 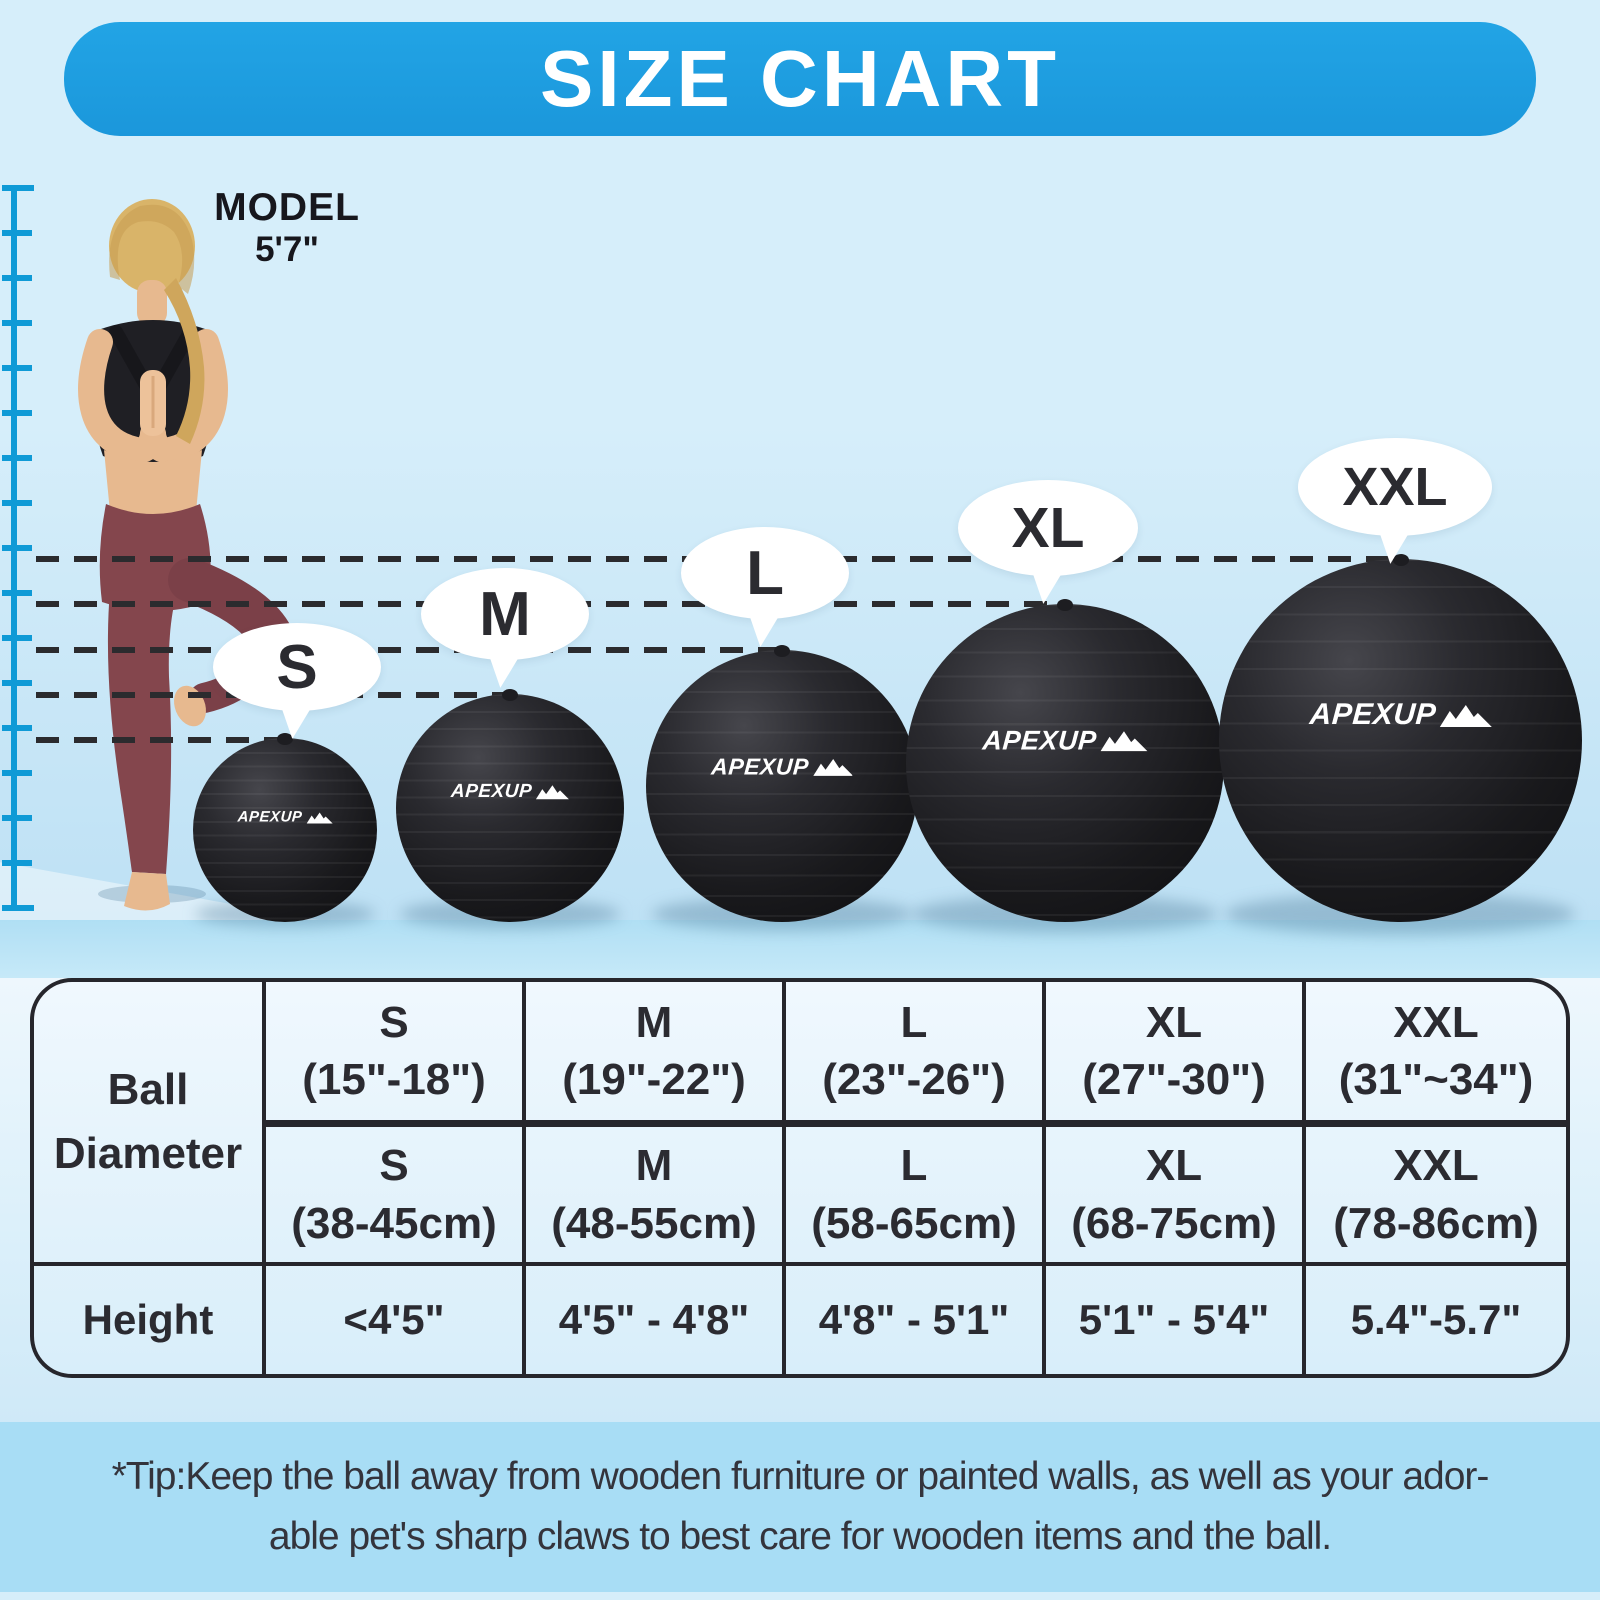 What do you see at coordinates (396, 1054) in the screenshot?
I see `table-cell-diameter-in-s: S (15"-18")` at bounding box center [396, 1054].